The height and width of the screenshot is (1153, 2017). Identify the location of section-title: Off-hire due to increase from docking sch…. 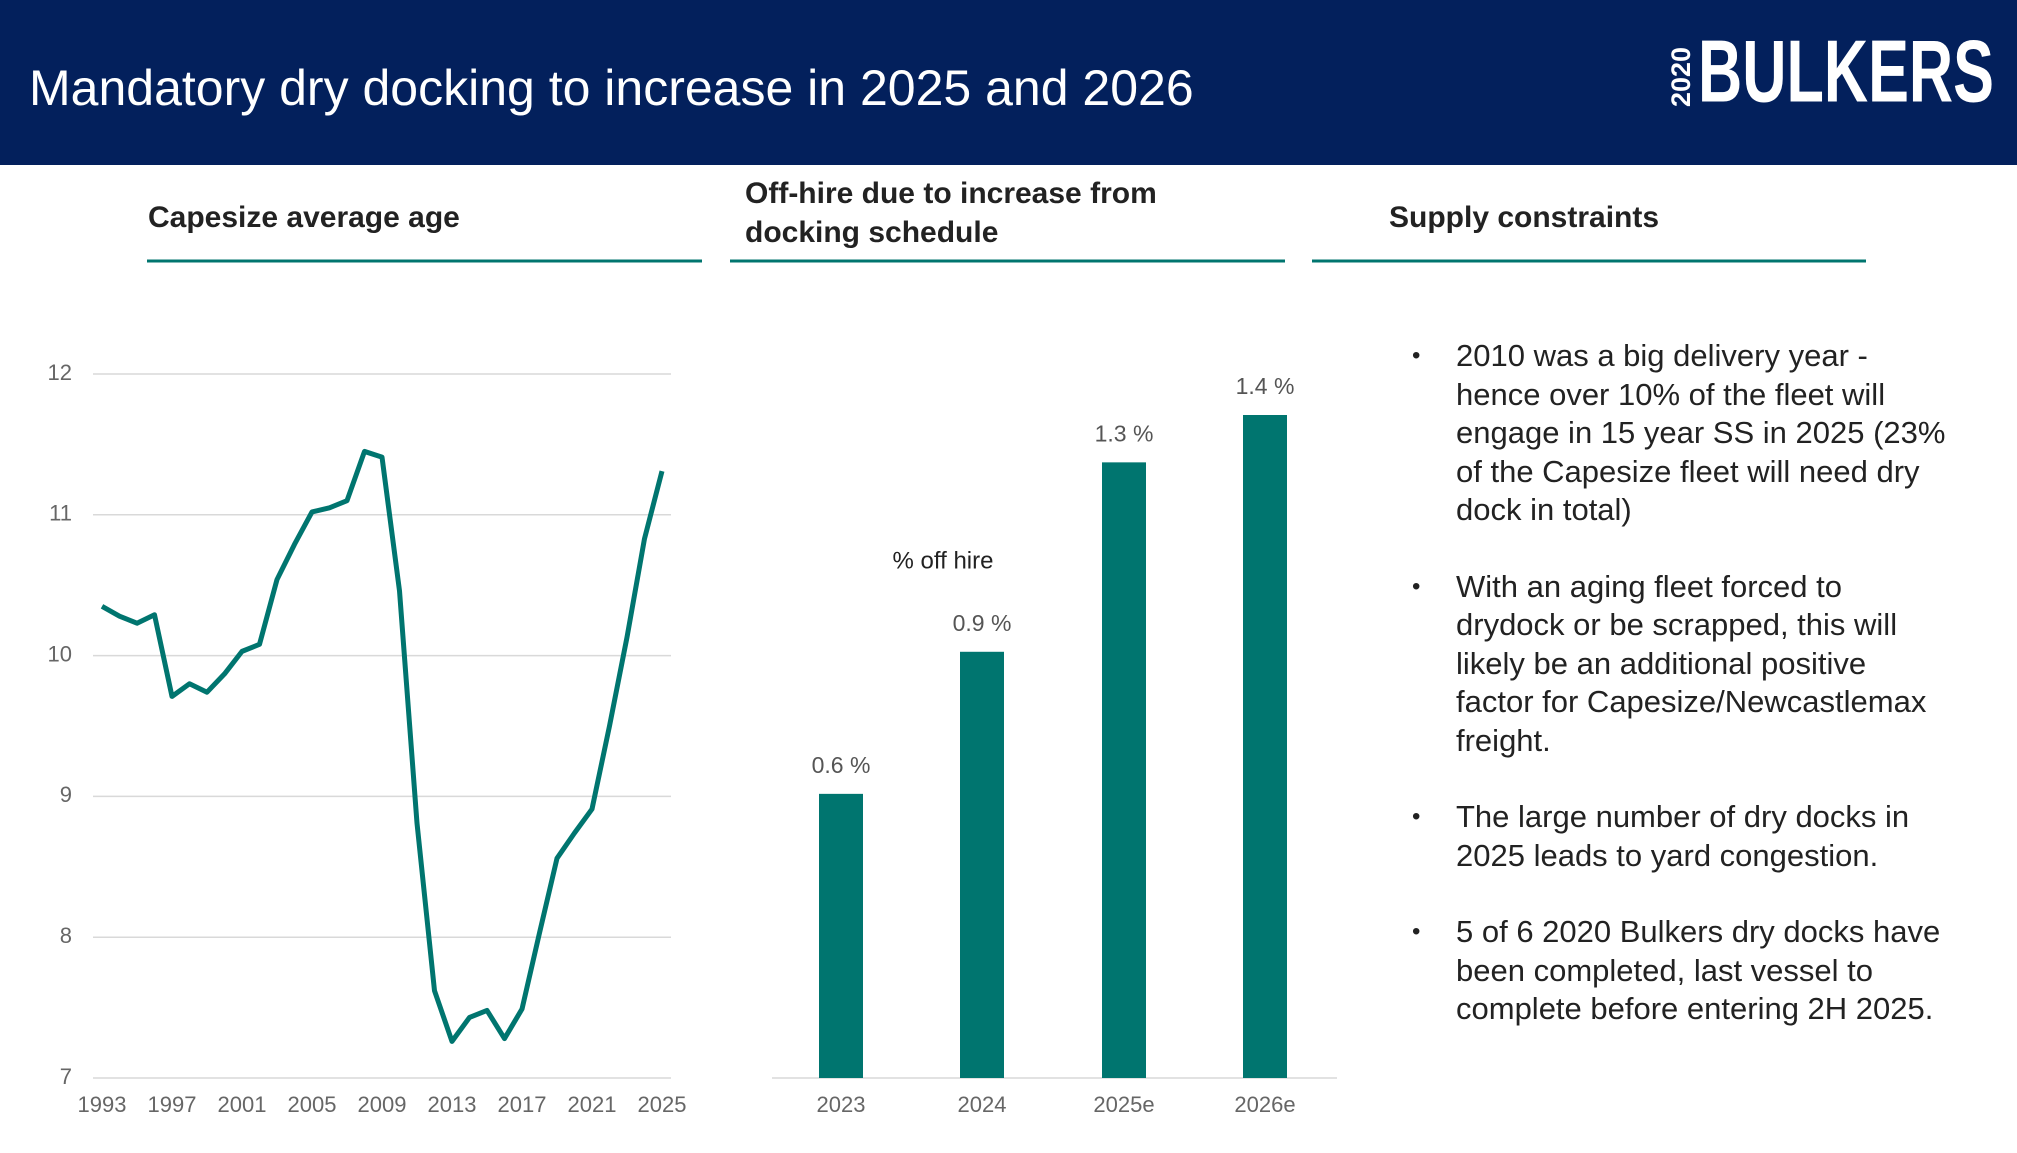
(951, 213).